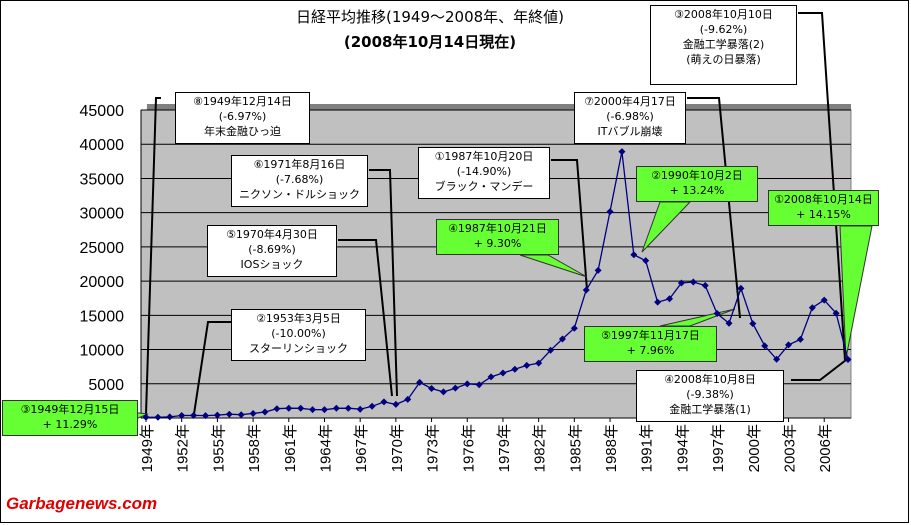  I want to click on annotation-box: ④2008年10月8日 (-9.38%) 金融工学暴落(1), so click(710, 396).